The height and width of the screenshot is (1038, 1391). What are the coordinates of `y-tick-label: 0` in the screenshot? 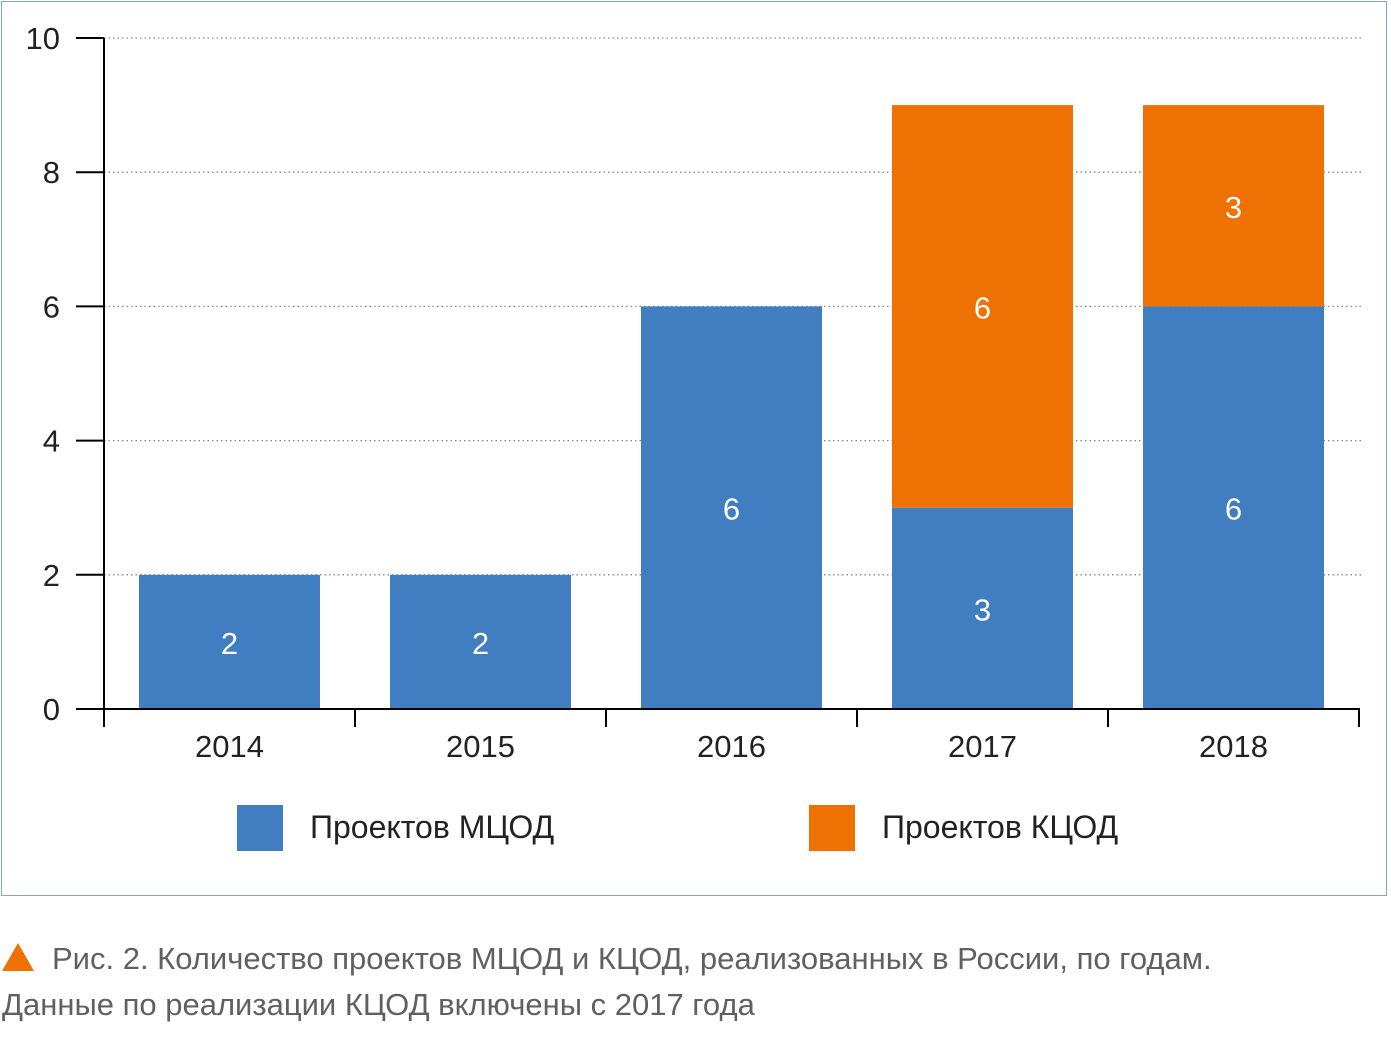 It's located at (51, 709).